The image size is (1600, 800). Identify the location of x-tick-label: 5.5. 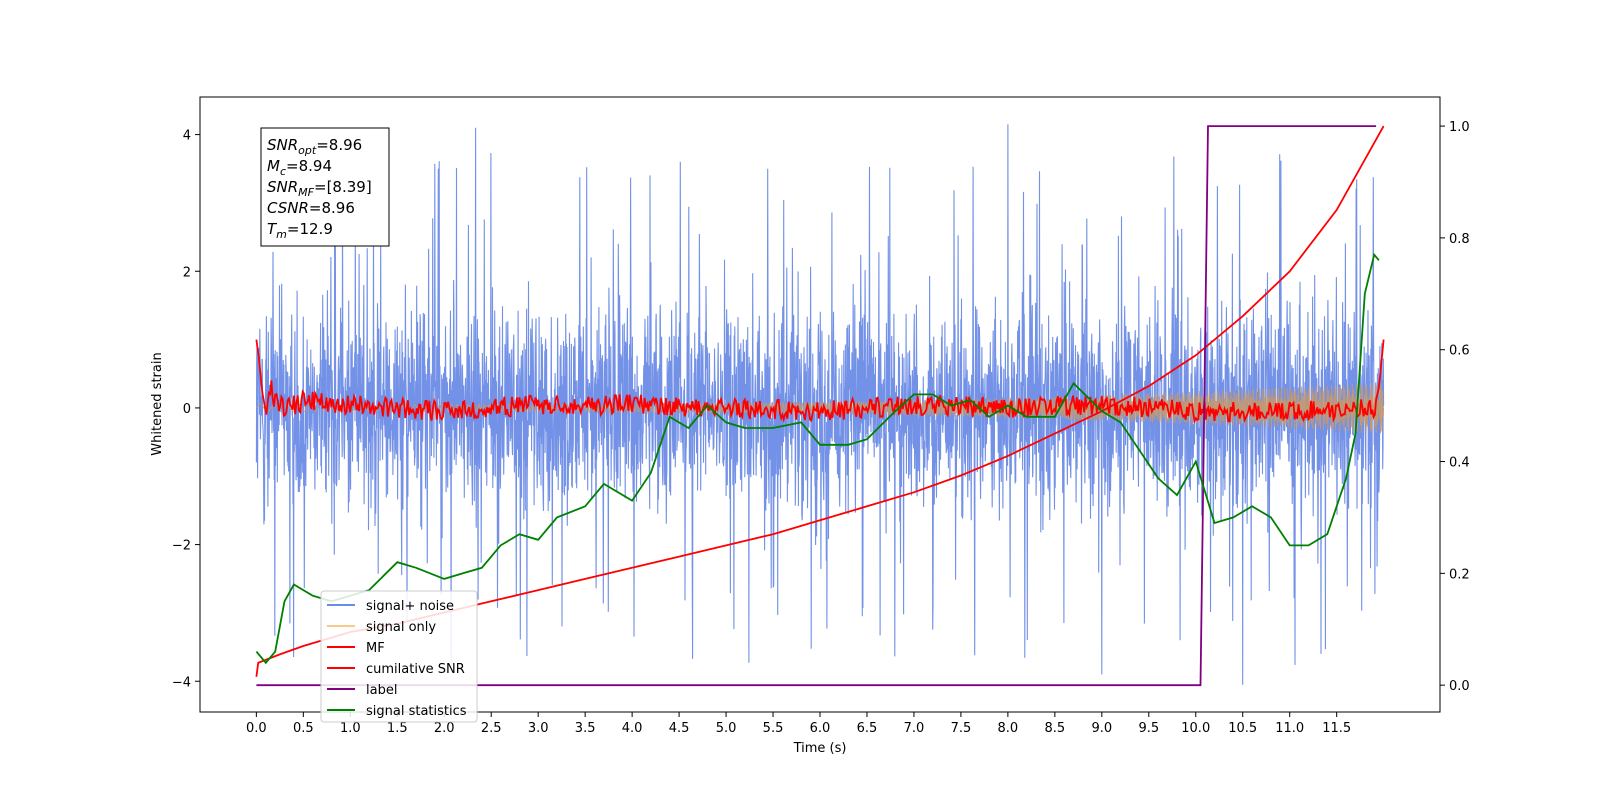
(773, 728).